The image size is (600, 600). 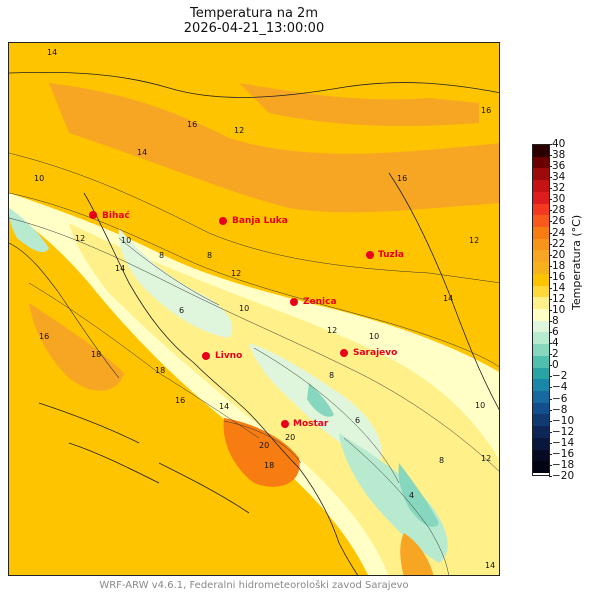 I want to click on colorbar-tick-label: 0, so click(x=554, y=365).